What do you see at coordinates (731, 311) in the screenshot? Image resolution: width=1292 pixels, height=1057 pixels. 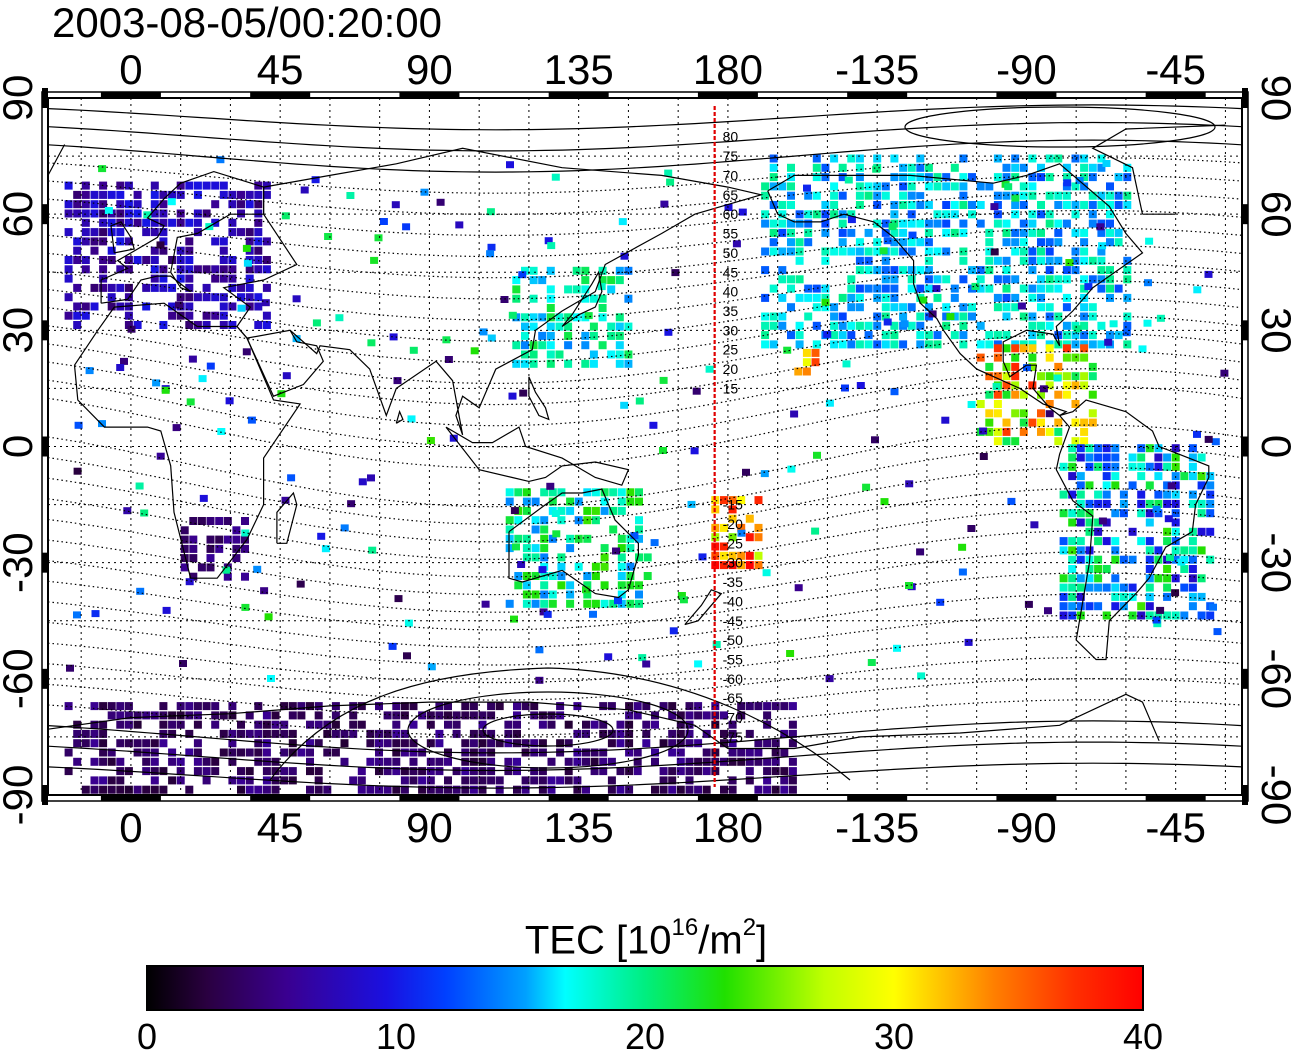 I see `meridian-lat-label: 35` at bounding box center [731, 311].